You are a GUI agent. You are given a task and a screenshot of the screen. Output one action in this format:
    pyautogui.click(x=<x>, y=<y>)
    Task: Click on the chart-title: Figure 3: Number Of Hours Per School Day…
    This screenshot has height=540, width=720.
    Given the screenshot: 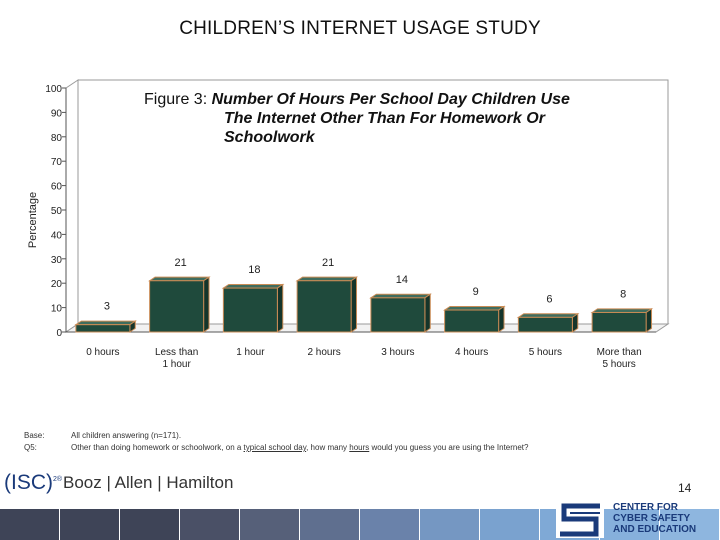 What is the action you would take?
    pyautogui.click(x=394, y=118)
    